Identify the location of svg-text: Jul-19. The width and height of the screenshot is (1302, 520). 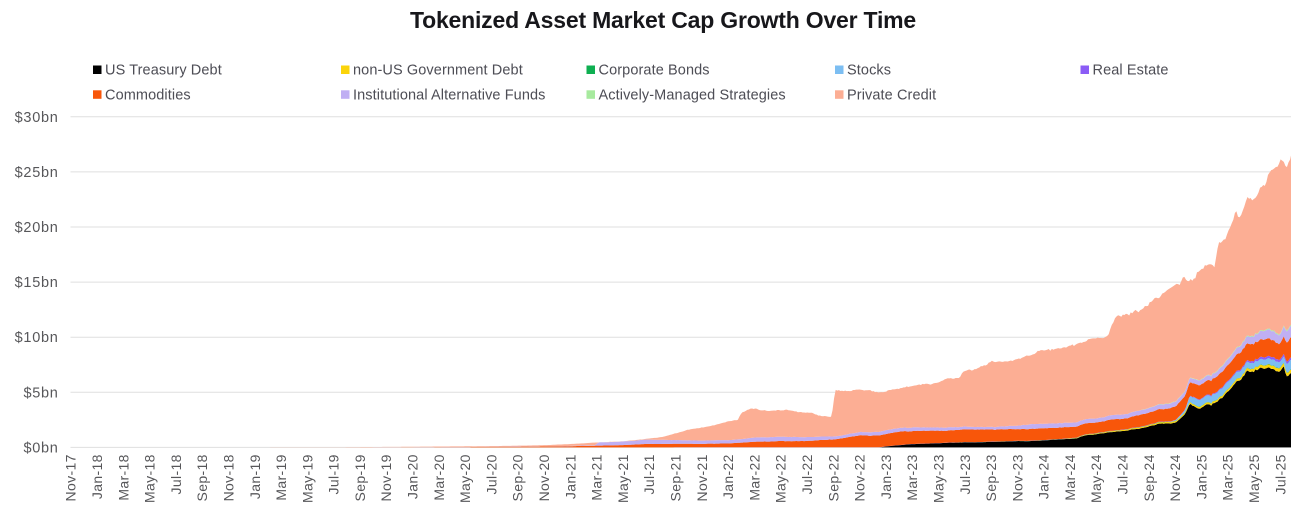
(334, 474).